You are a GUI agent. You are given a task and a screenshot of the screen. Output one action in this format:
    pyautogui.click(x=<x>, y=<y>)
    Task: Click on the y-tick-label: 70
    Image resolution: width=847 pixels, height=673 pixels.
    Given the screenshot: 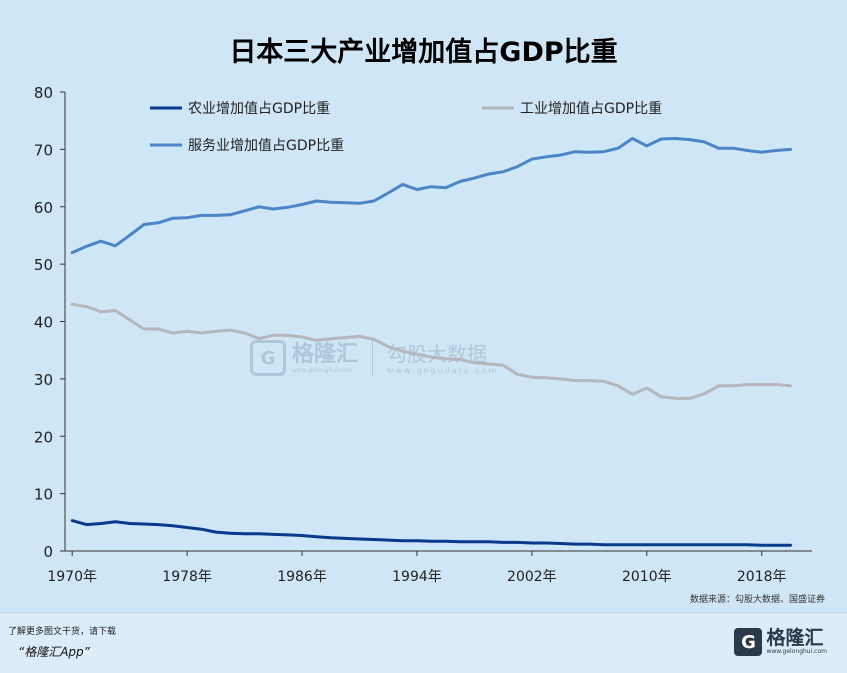 What is the action you would take?
    pyautogui.click(x=43, y=150)
    